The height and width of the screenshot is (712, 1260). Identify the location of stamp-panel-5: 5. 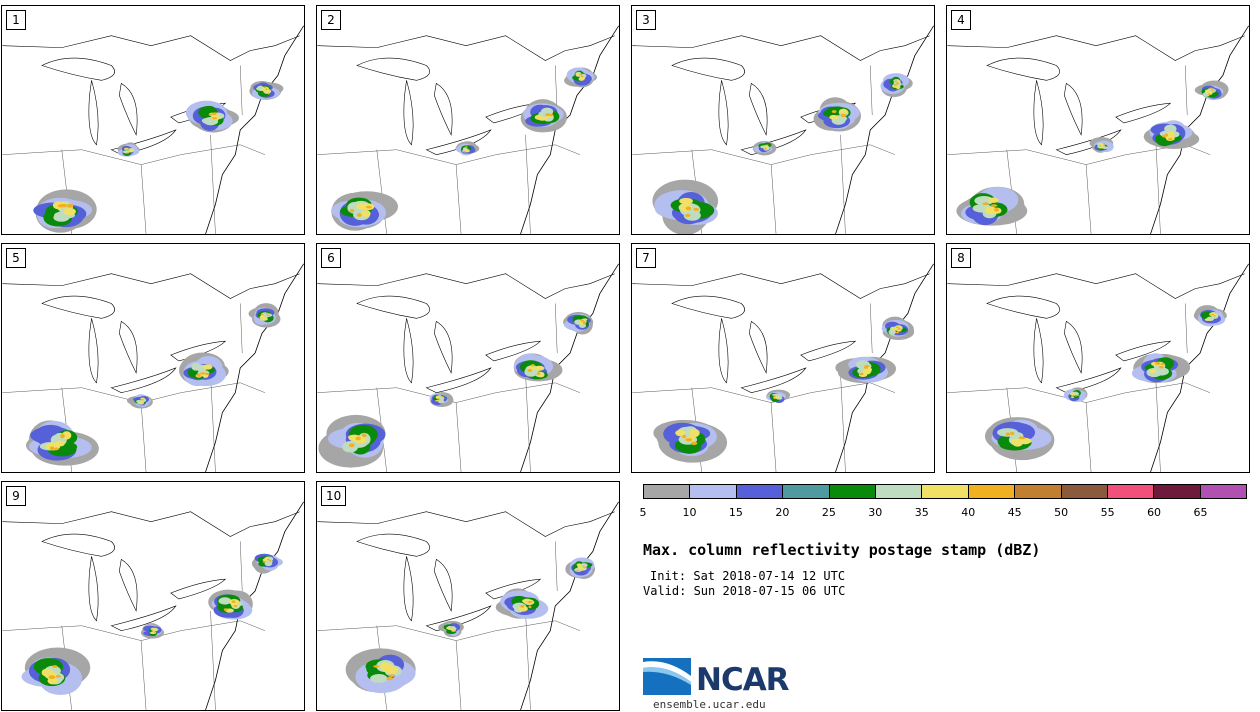
(153, 358).